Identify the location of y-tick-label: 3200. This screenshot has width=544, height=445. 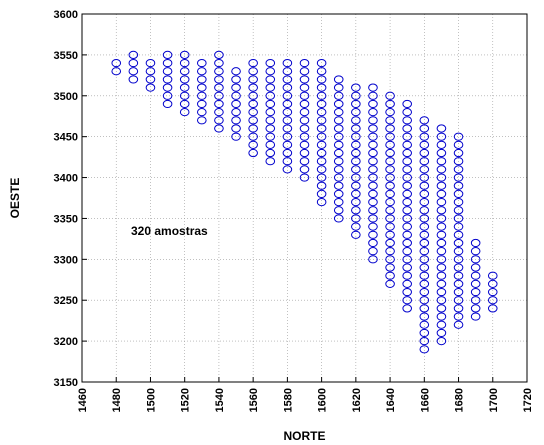
(66, 342).